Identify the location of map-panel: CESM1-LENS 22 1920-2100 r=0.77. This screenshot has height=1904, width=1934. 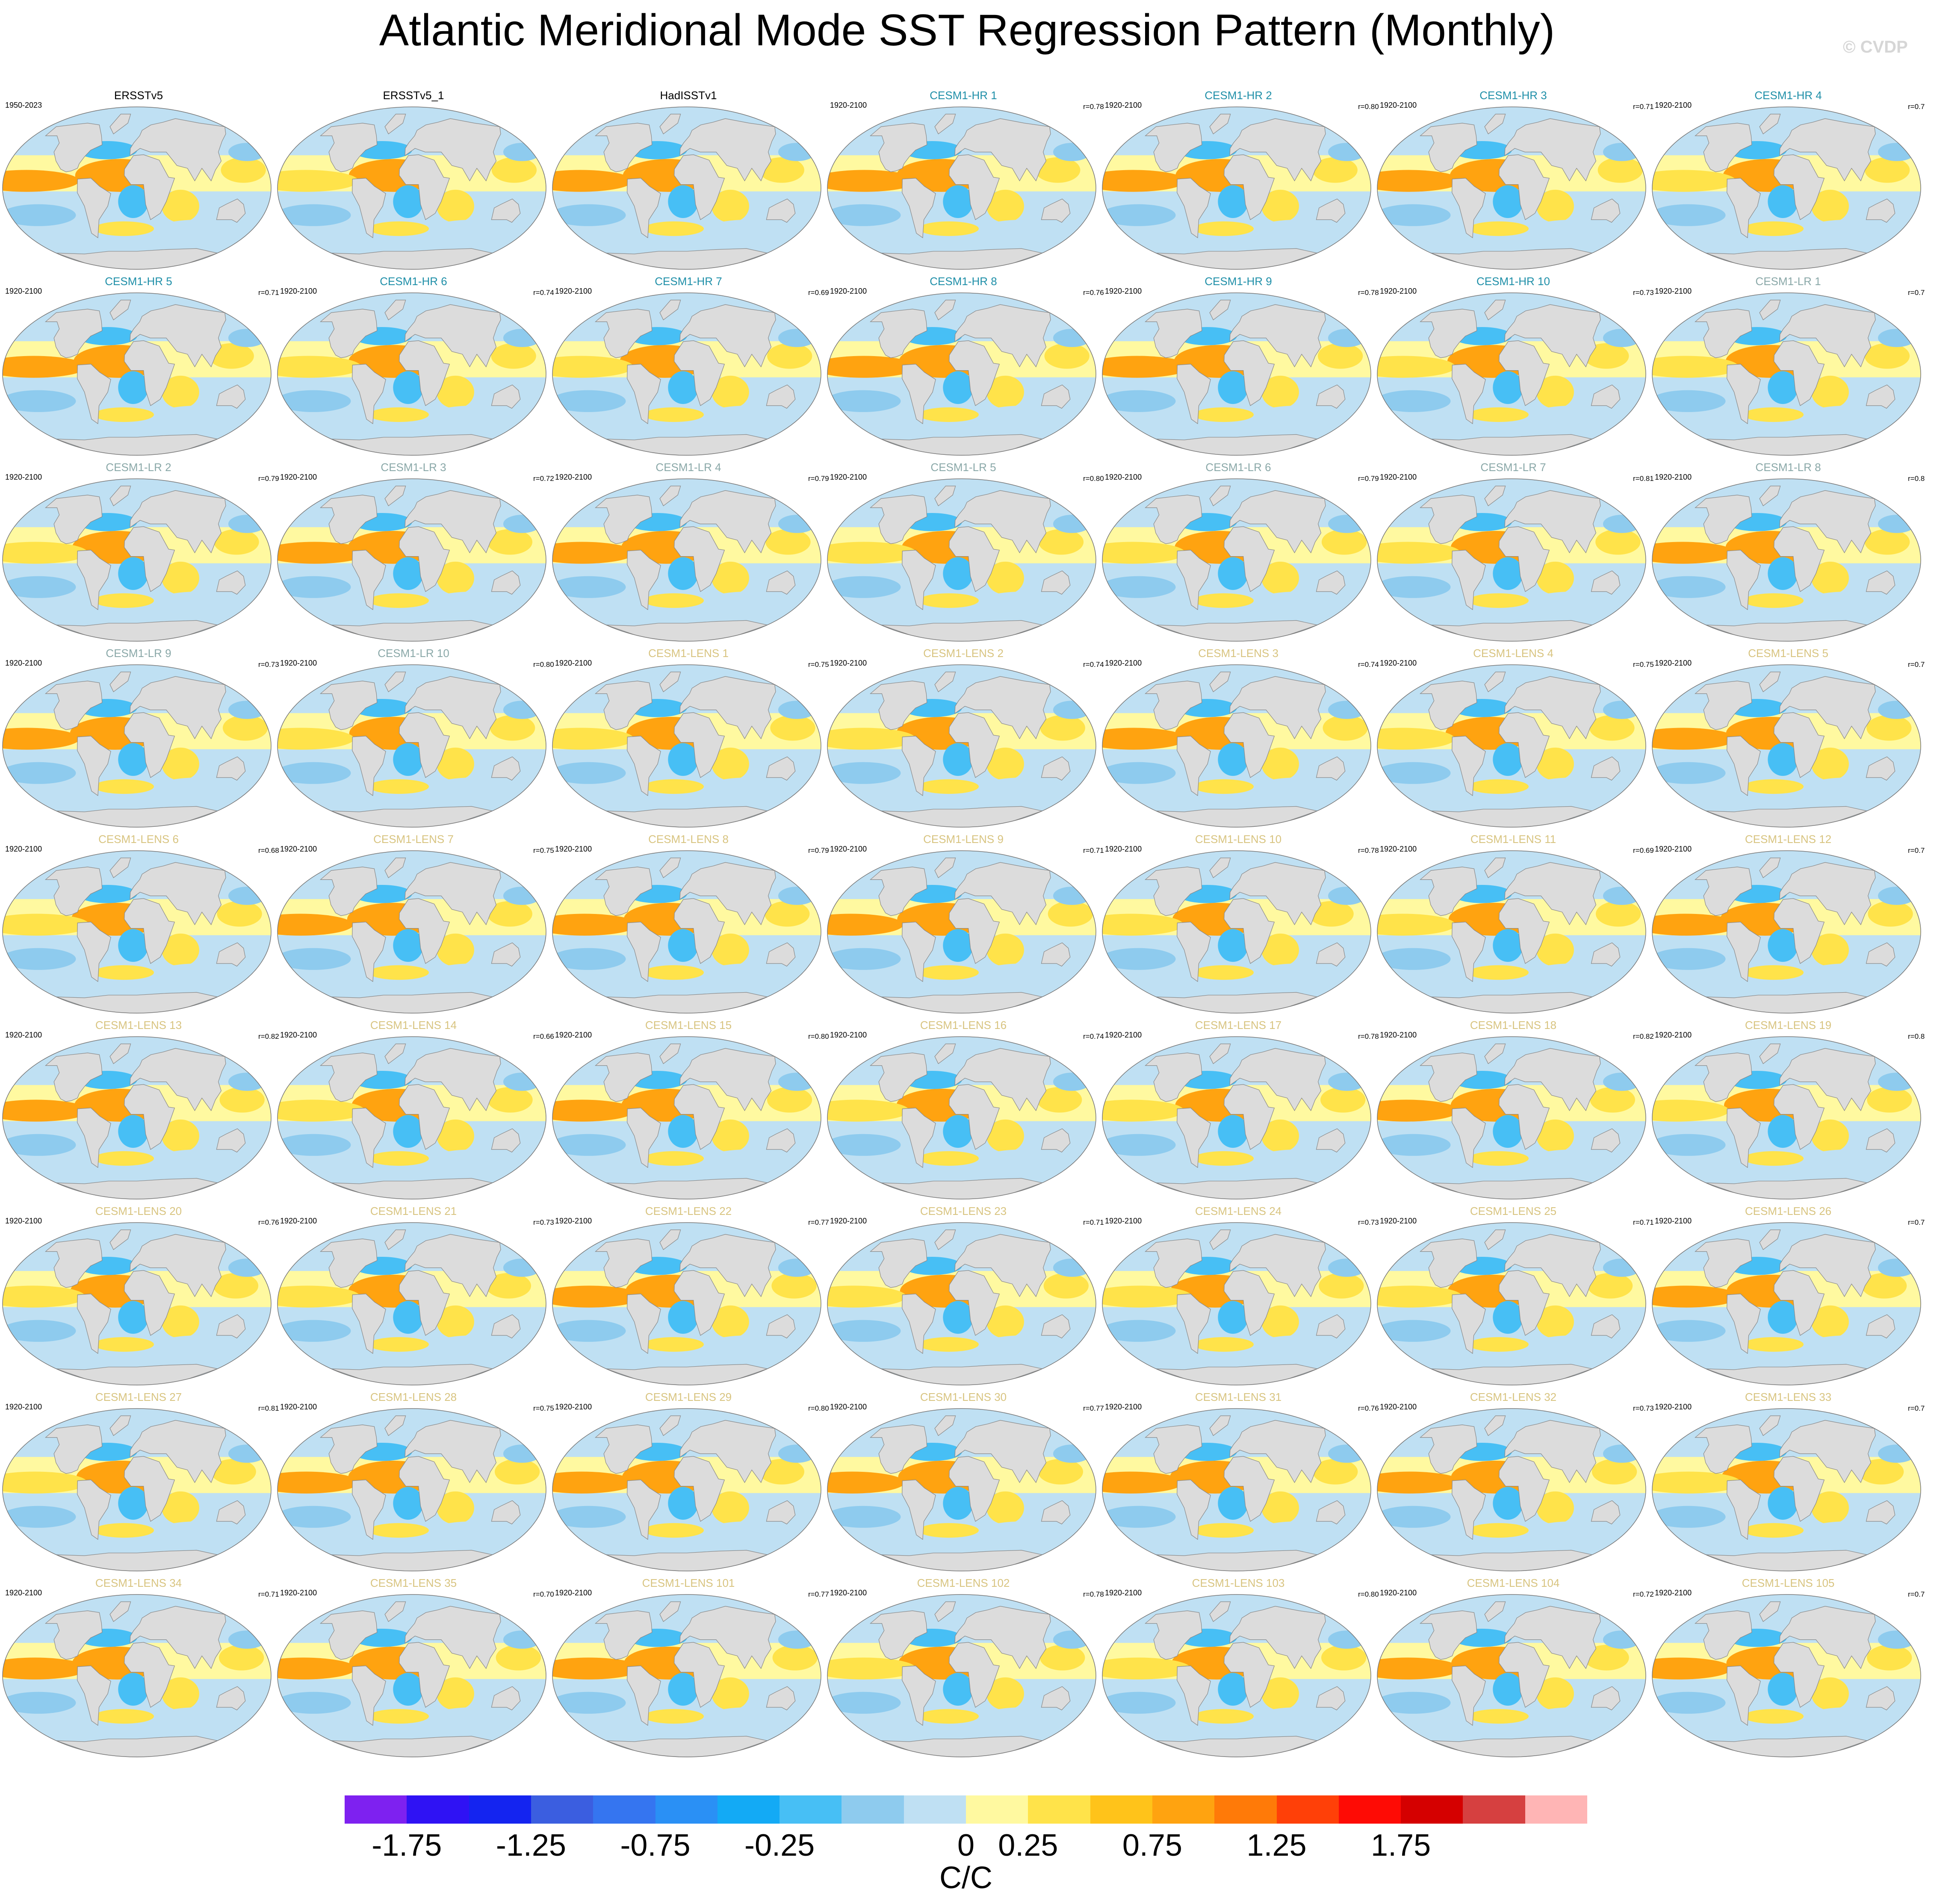
(690, 1296).